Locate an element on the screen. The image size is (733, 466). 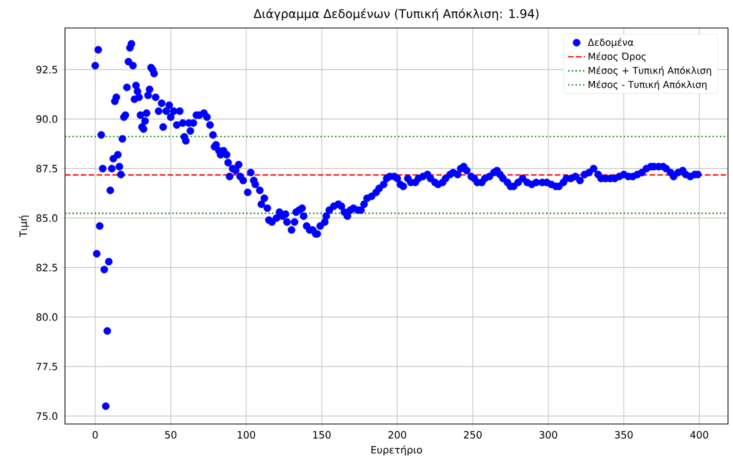
x-tick-label: 200 is located at coordinates (397, 435).